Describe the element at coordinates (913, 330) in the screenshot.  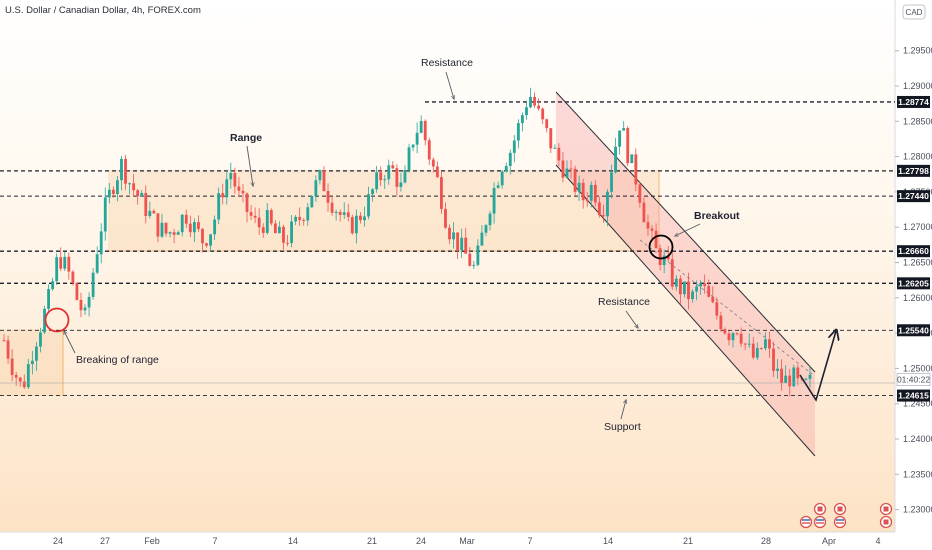
I see `level-tag-label: 1.25540` at that location.